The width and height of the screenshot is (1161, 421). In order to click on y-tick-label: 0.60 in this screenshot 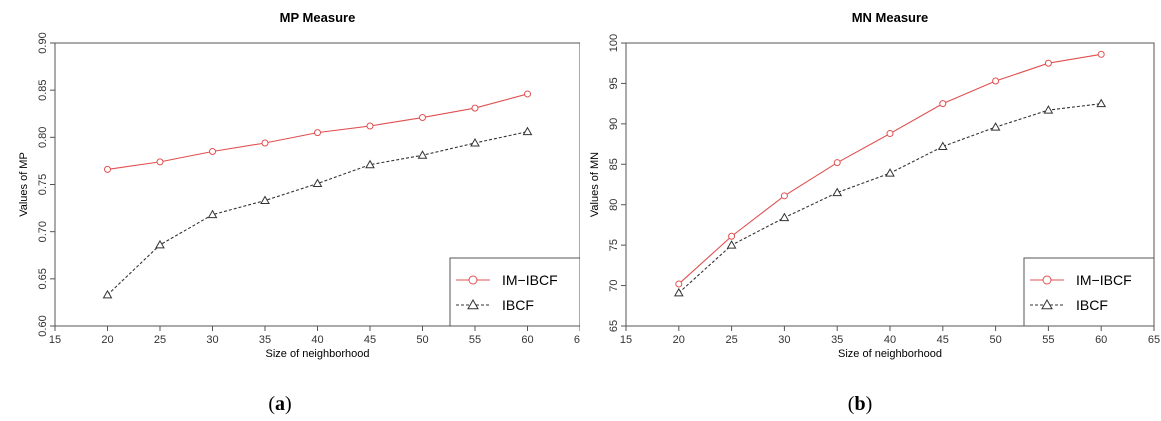, I will do `click(43, 325)`.